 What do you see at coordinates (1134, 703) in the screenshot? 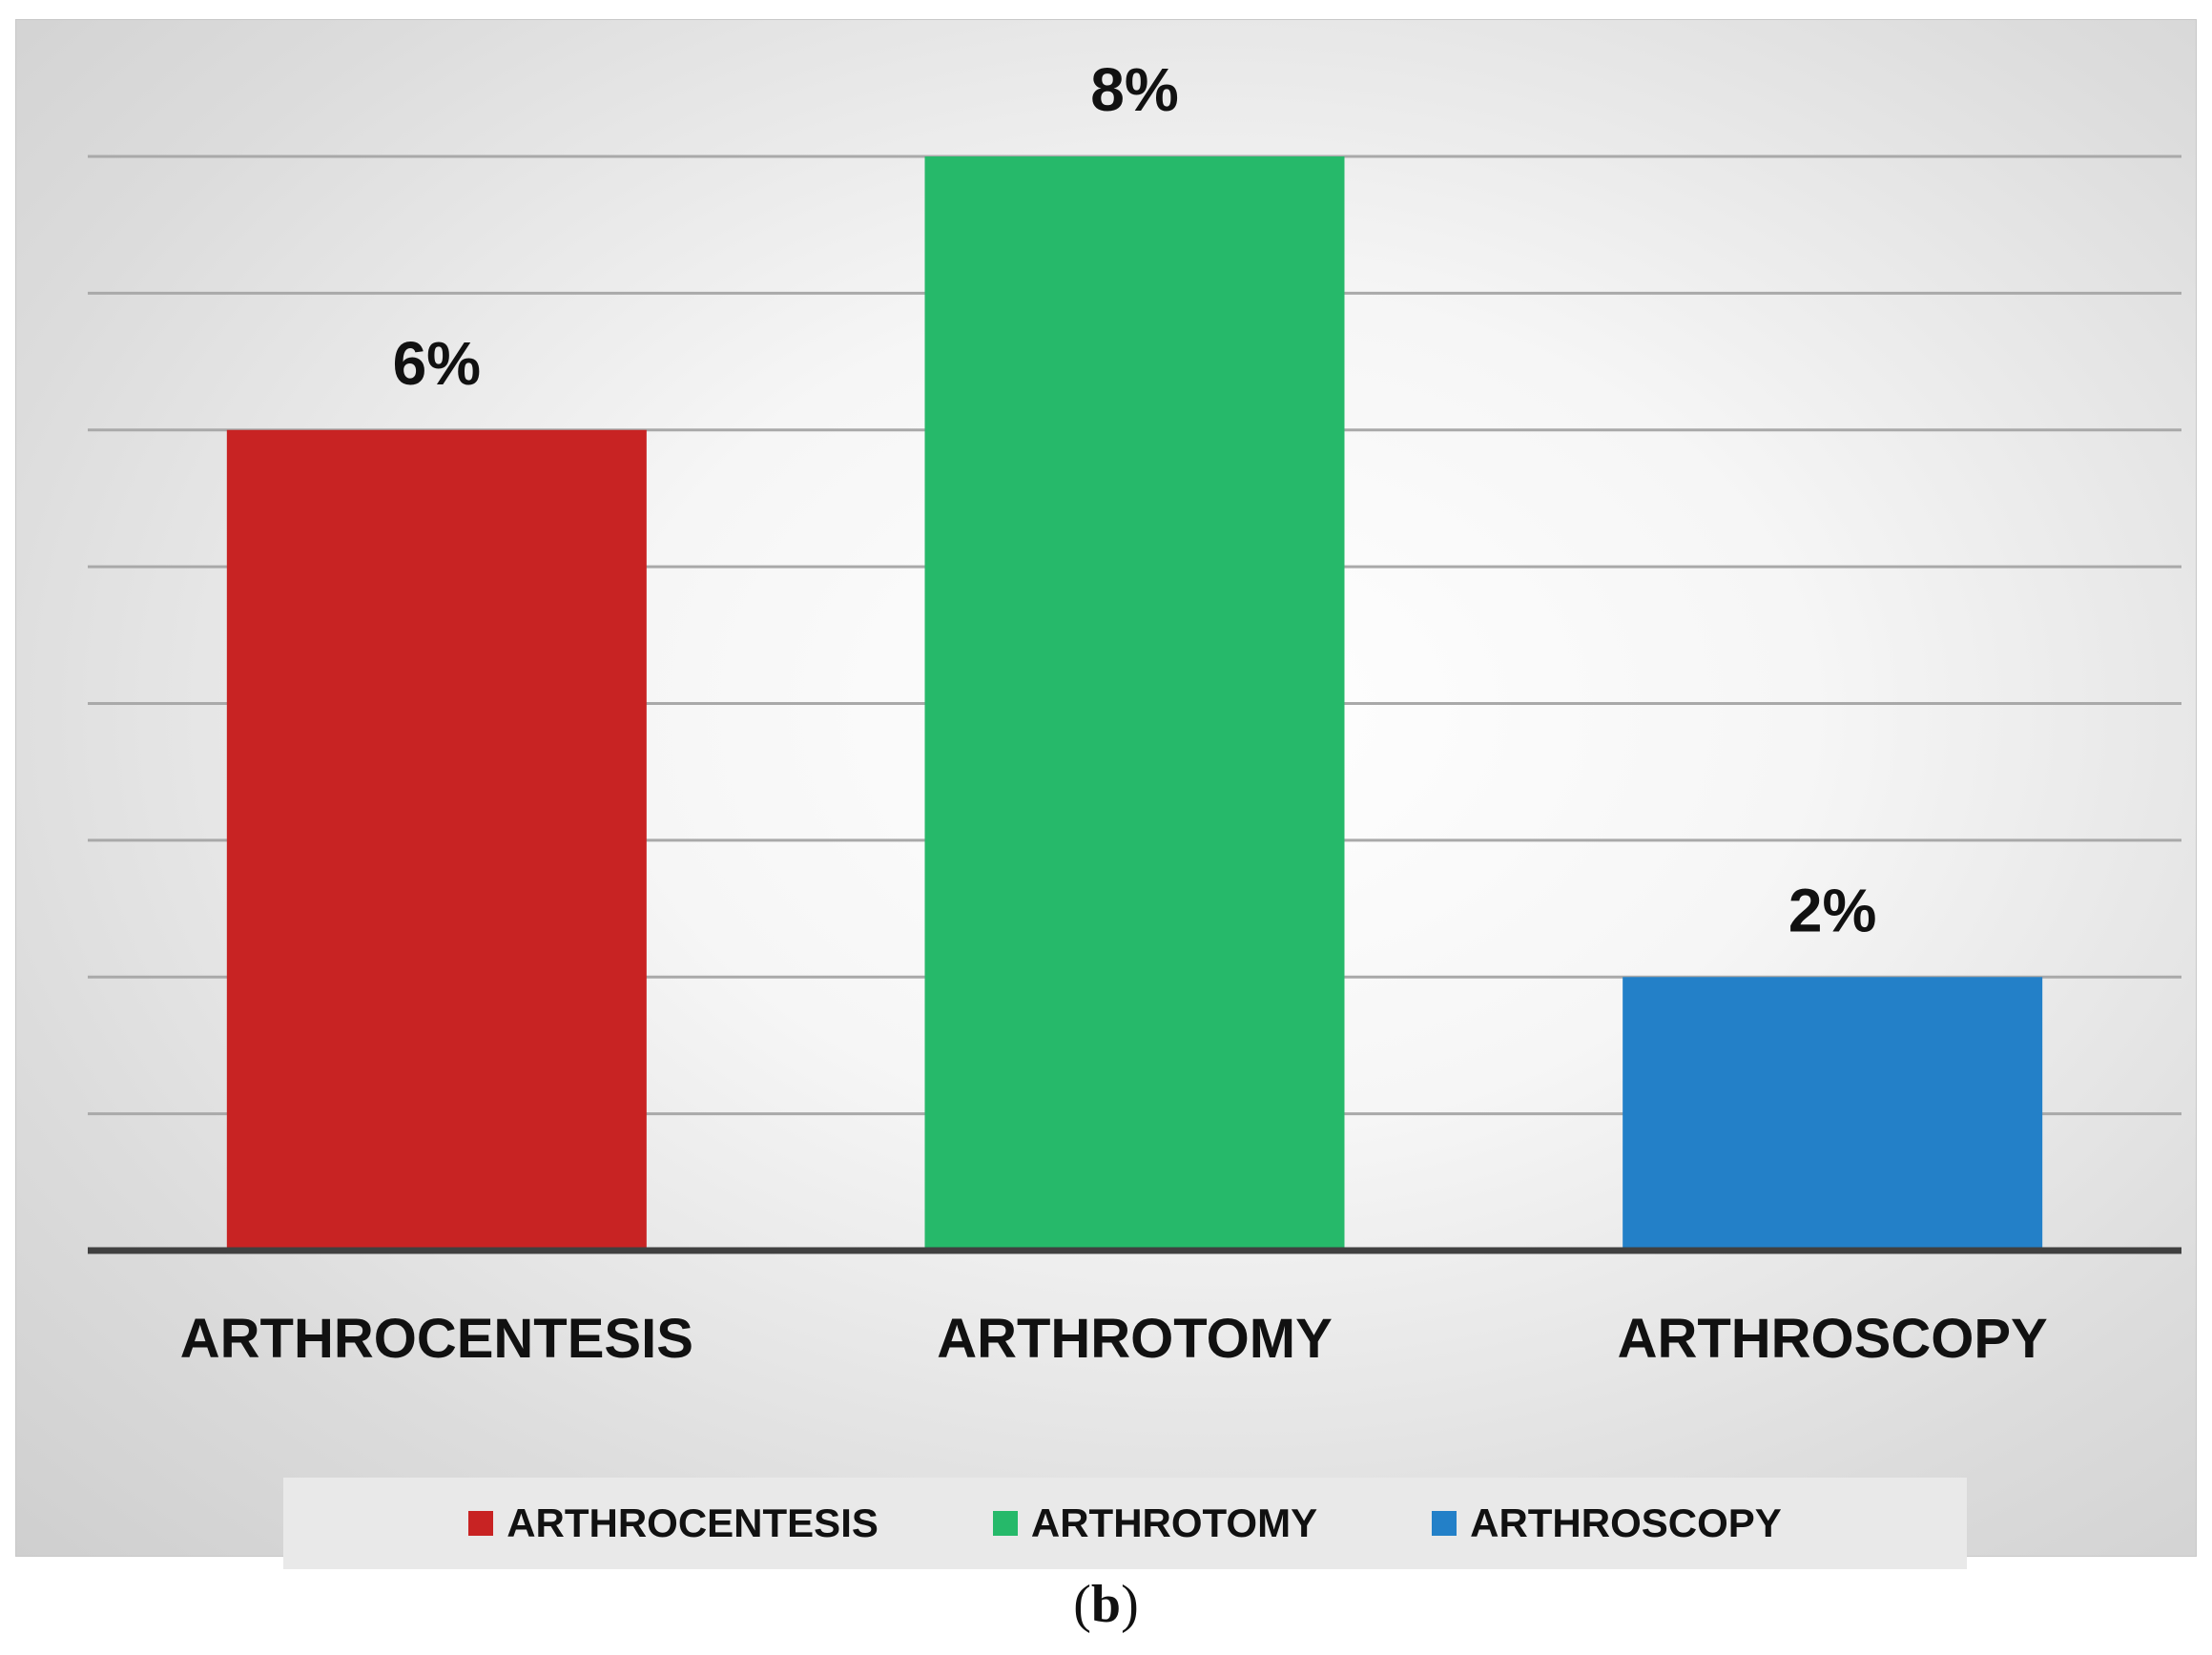
I see `bar-arthrotomy` at bounding box center [1134, 703].